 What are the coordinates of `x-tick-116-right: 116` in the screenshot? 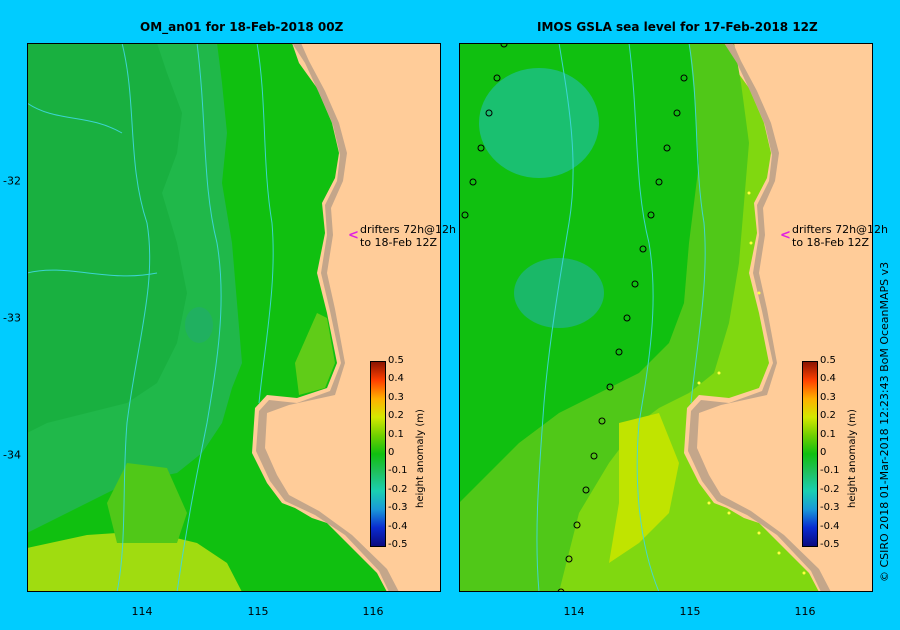 It's located at (805, 611).